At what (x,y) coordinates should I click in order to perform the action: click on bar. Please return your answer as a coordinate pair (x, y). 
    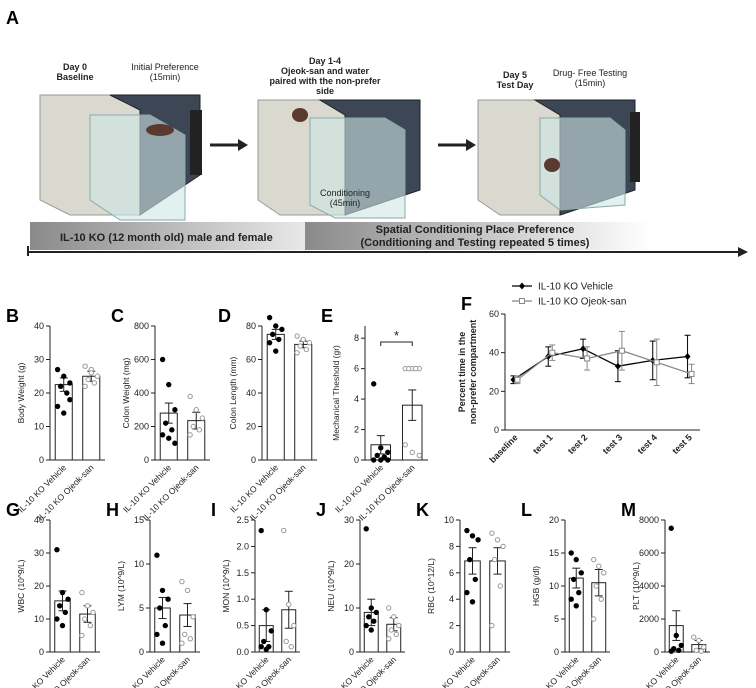
    Looking at the image, I should click on (63, 422).